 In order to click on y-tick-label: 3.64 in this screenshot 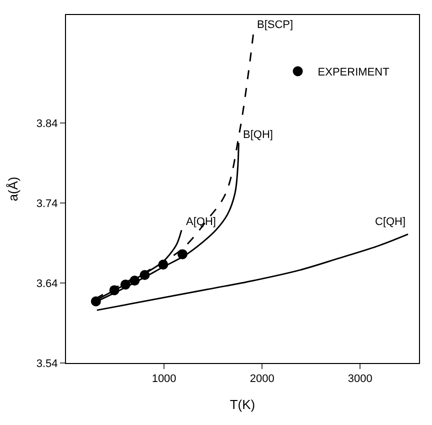, I will do `click(47, 284)`.